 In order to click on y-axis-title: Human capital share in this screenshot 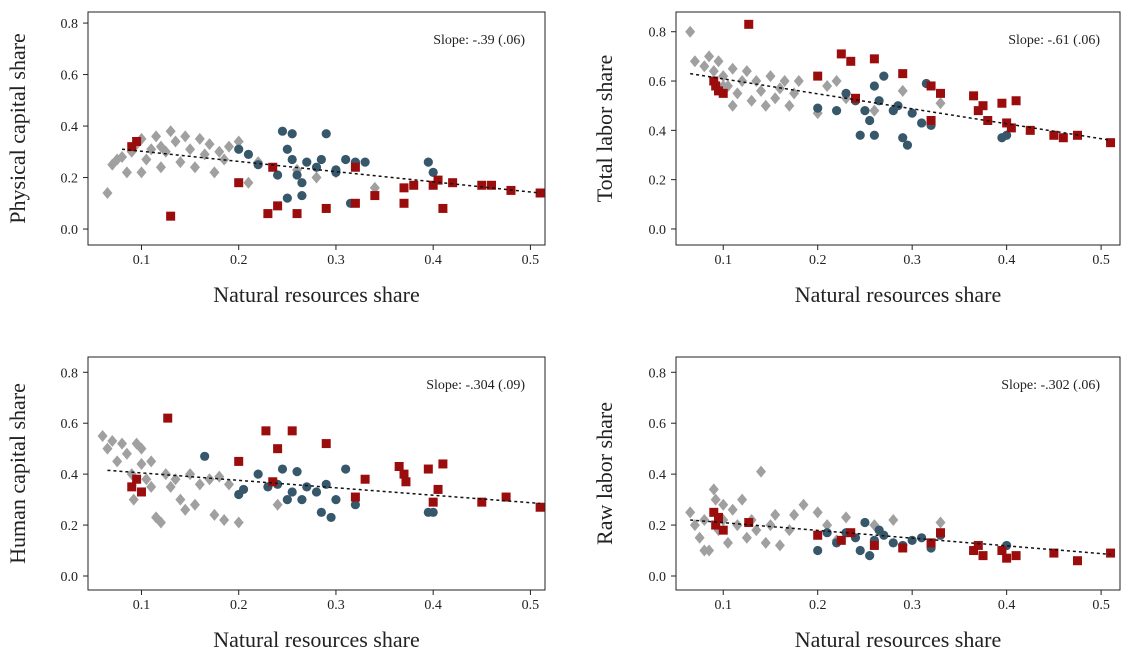, I will do `click(17, 473)`.